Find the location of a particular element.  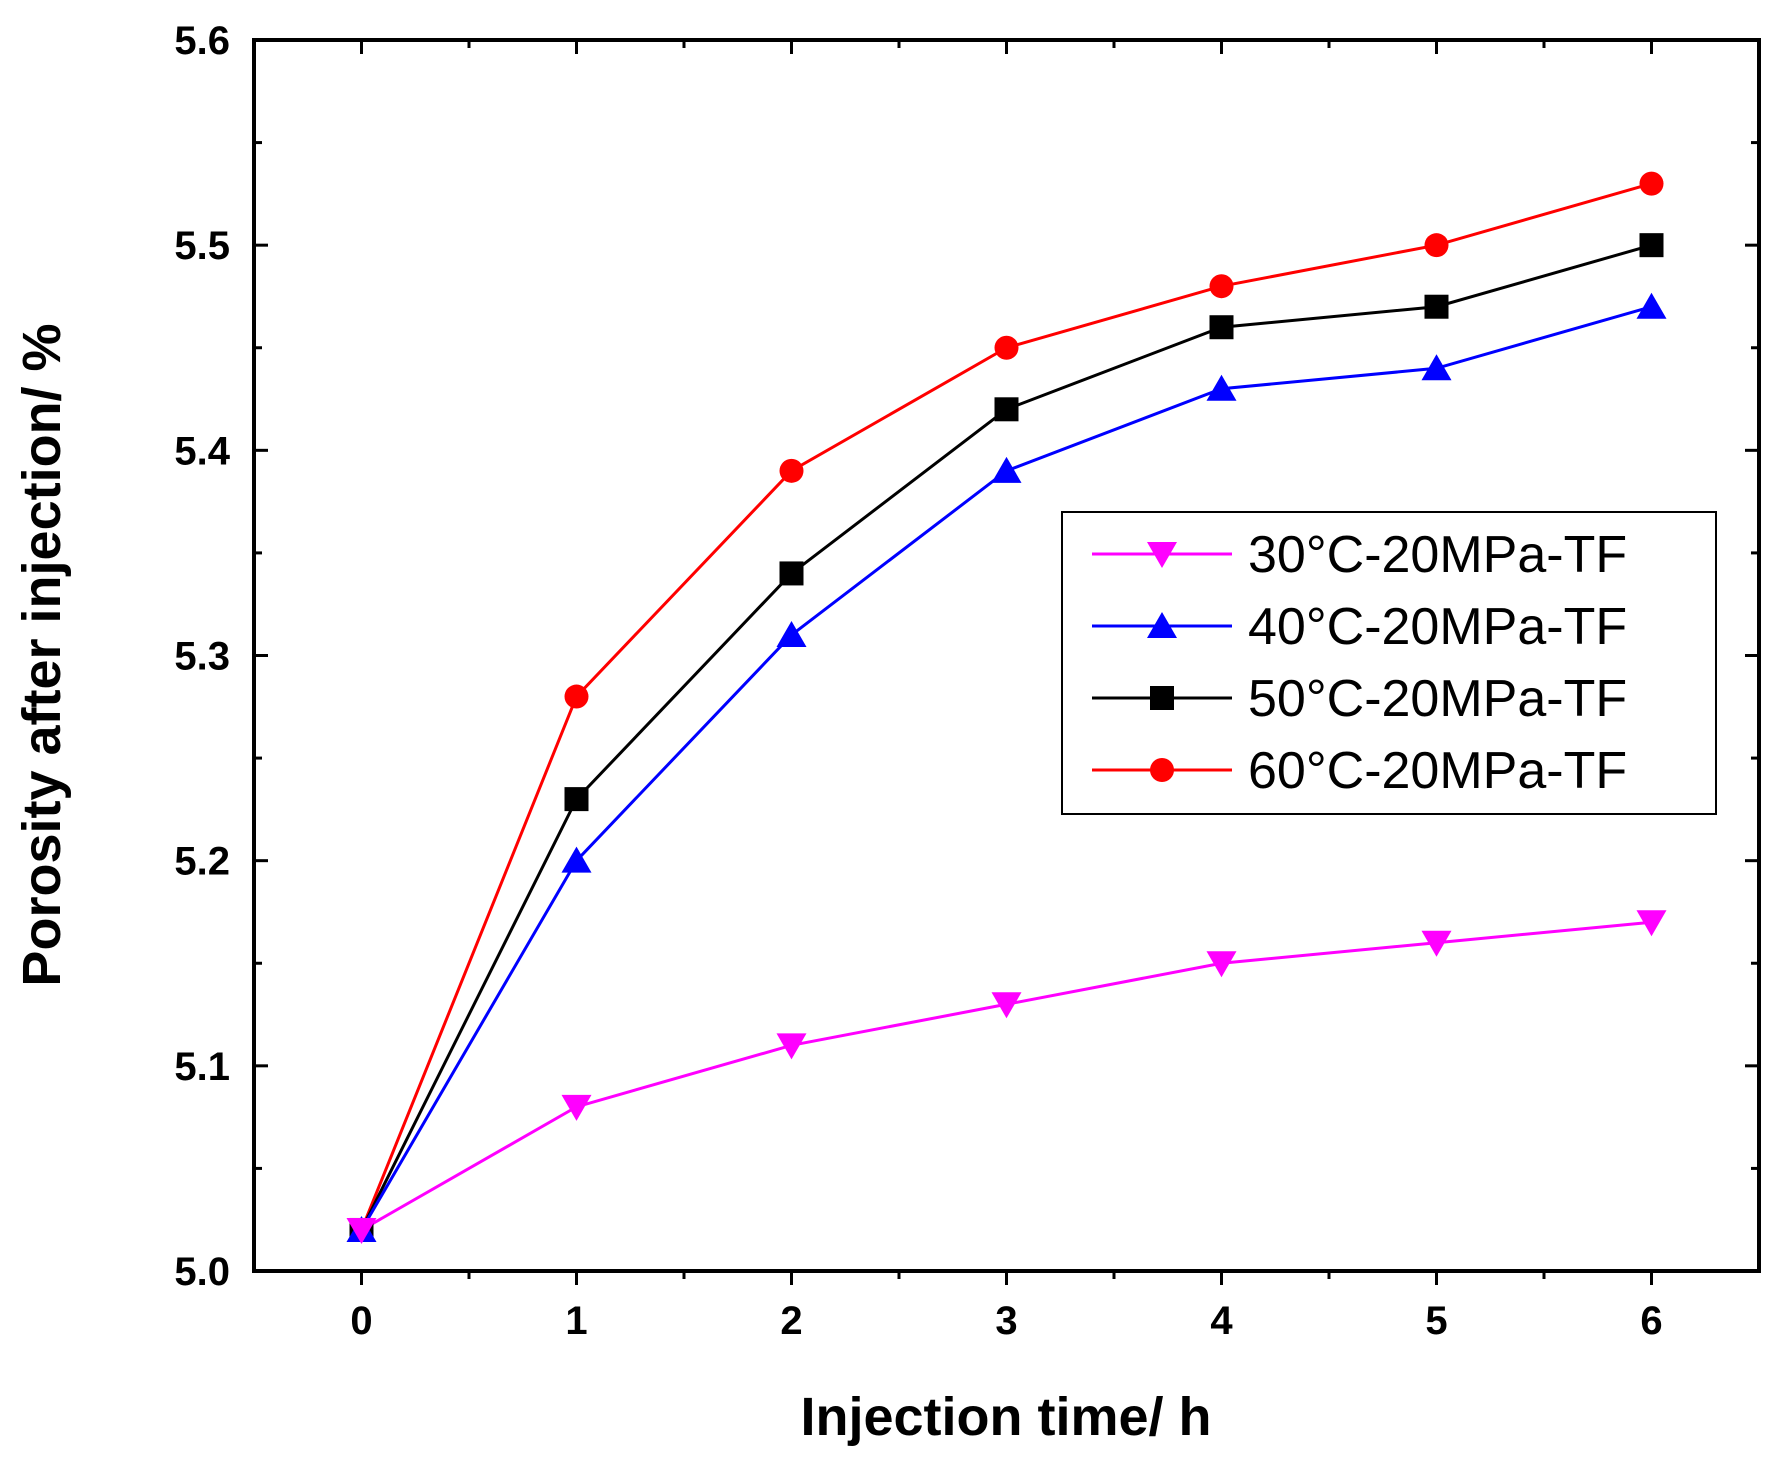

y-tick-labels: 5.0 5.1 5.2 5.3 5.4 5.5 5.6 is located at coordinates (202, 656).